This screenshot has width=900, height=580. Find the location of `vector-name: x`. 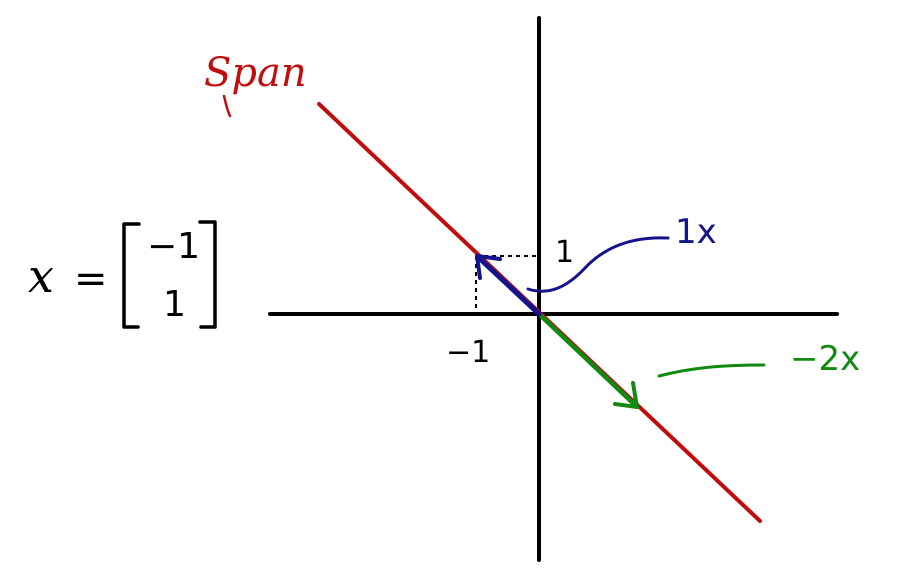

vector-name: x is located at coordinates (41, 276).